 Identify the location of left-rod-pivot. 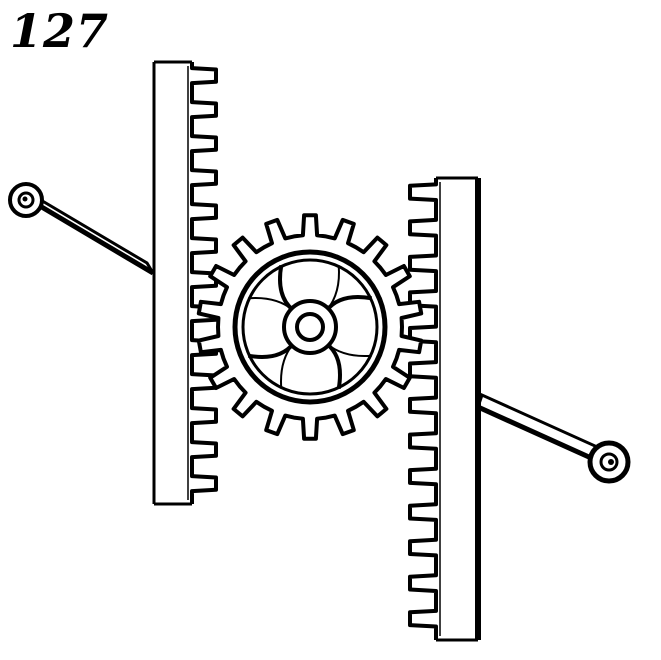
(26, 200).